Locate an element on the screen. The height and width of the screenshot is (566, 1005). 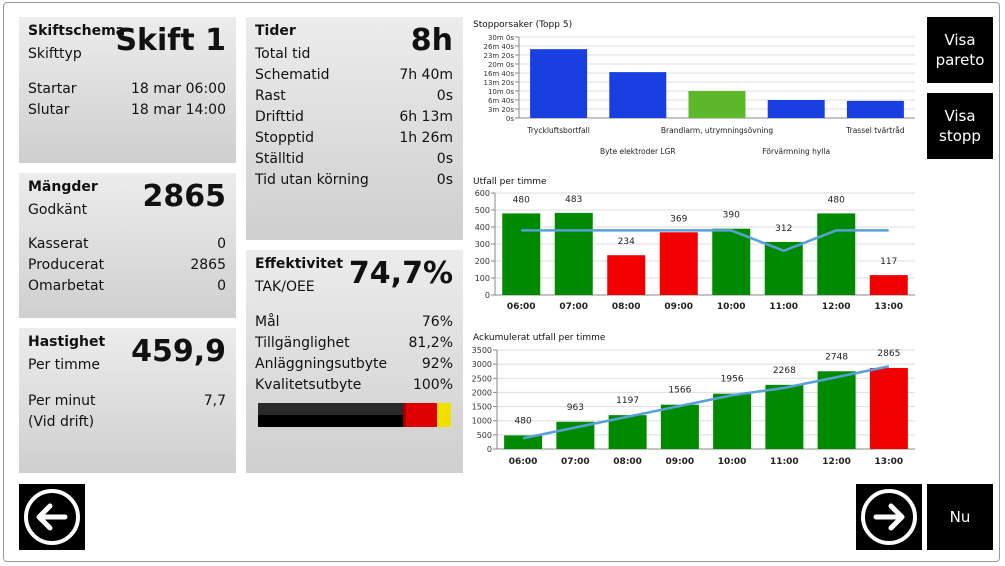
forward-icon is located at coordinates (889, 517).